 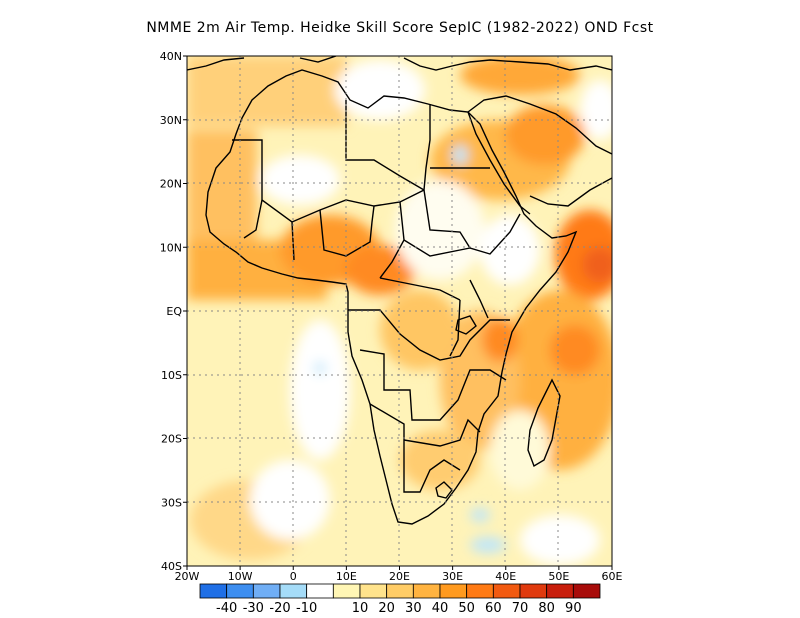 What do you see at coordinates (171, 56) in the screenshot?
I see `lat-tick-label: 40N` at bounding box center [171, 56].